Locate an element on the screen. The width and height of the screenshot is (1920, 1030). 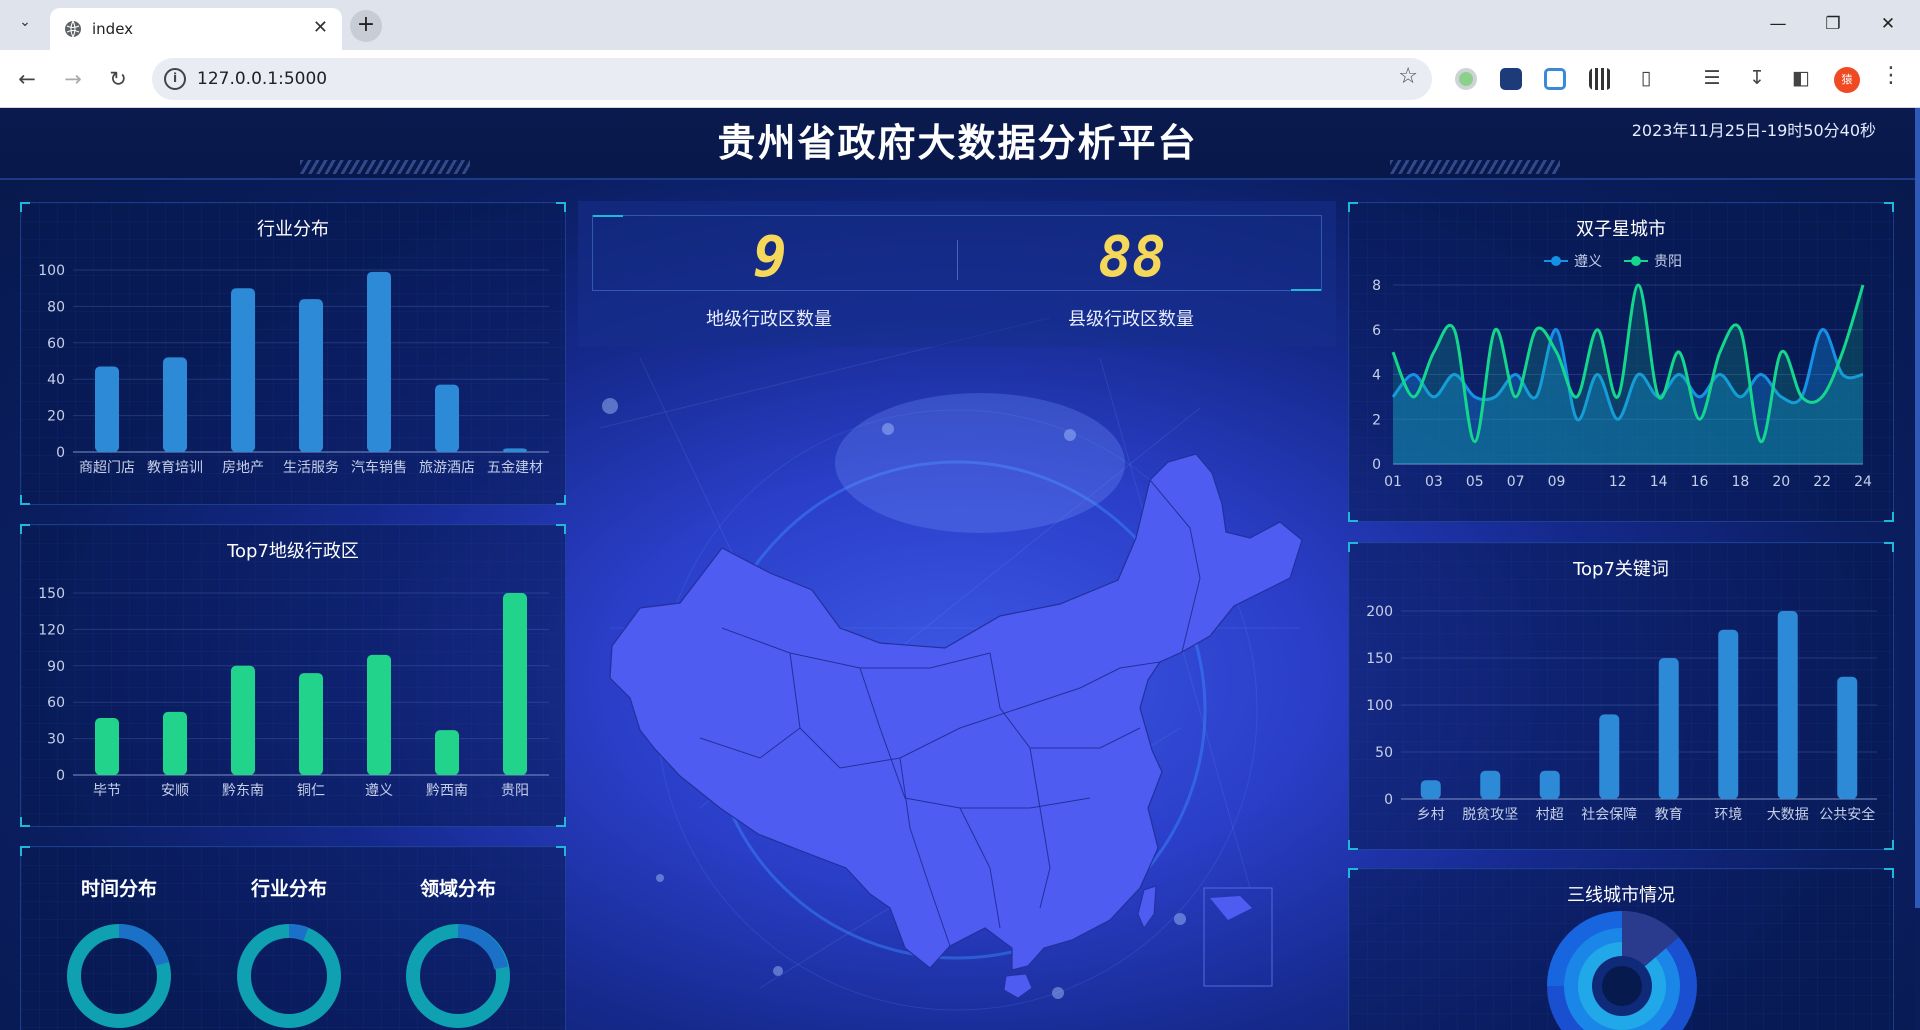
industry-donut-chart is located at coordinates (289, 976).